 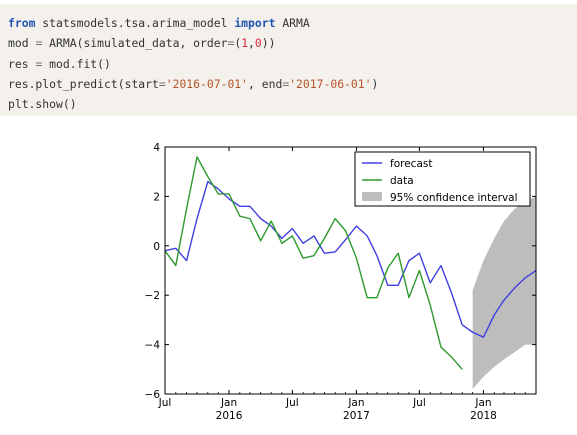 I want to click on code-token: ), so click(x=375, y=83).